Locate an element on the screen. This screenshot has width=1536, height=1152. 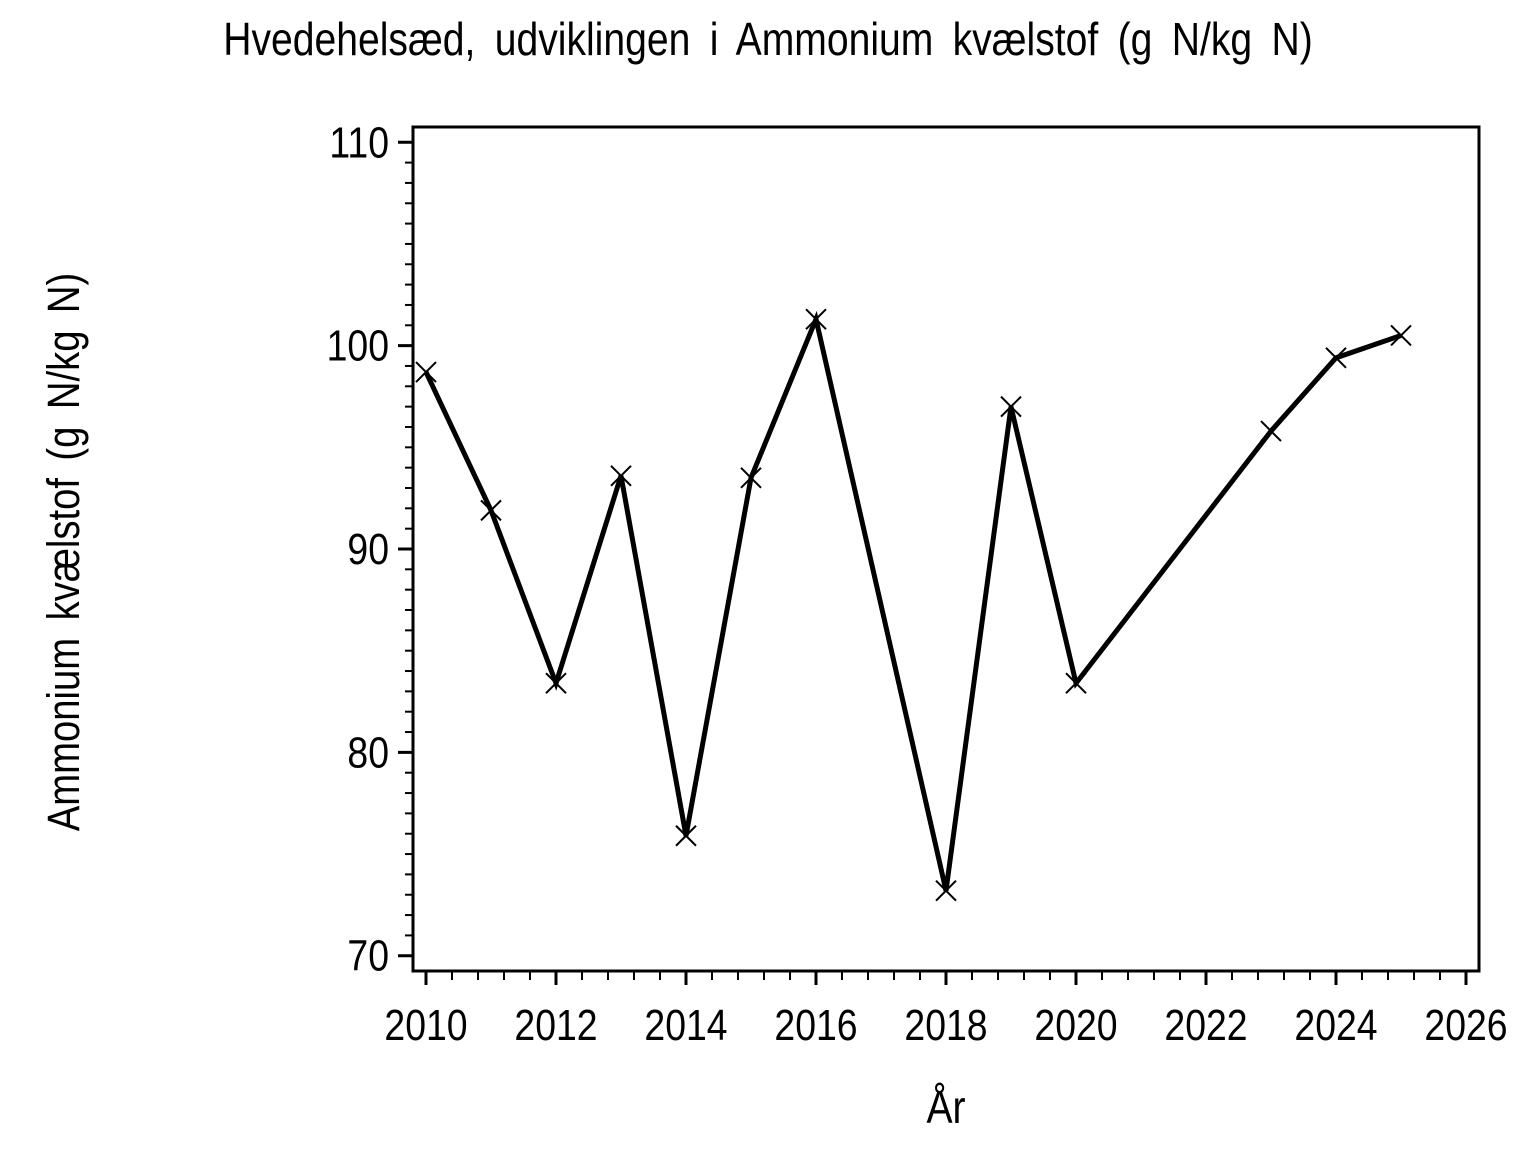
x-tick-label: 2014 is located at coordinates (685, 1025).